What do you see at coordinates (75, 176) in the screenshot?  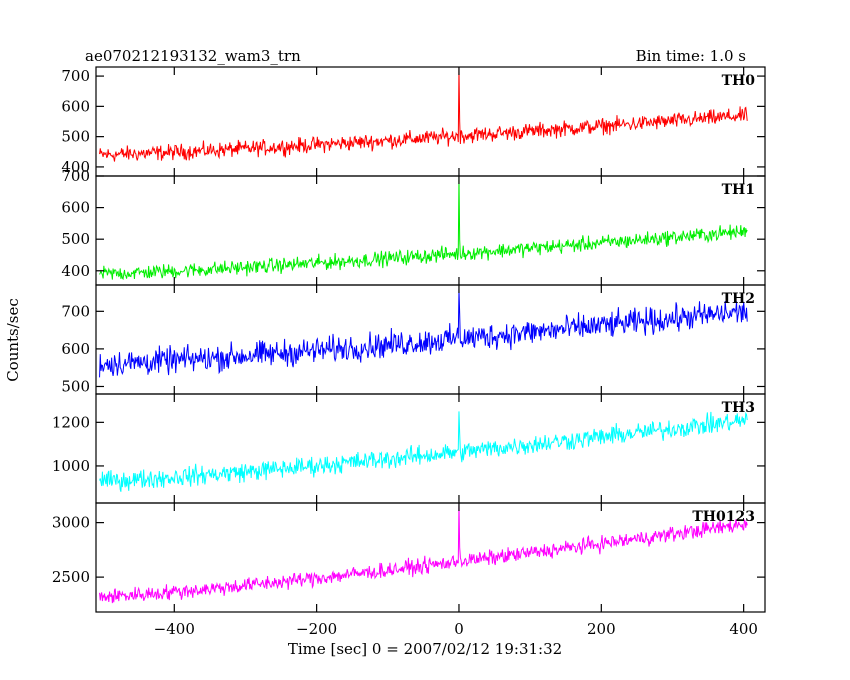 I see `y-tick-label-th1: 700` at bounding box center [75, 176].